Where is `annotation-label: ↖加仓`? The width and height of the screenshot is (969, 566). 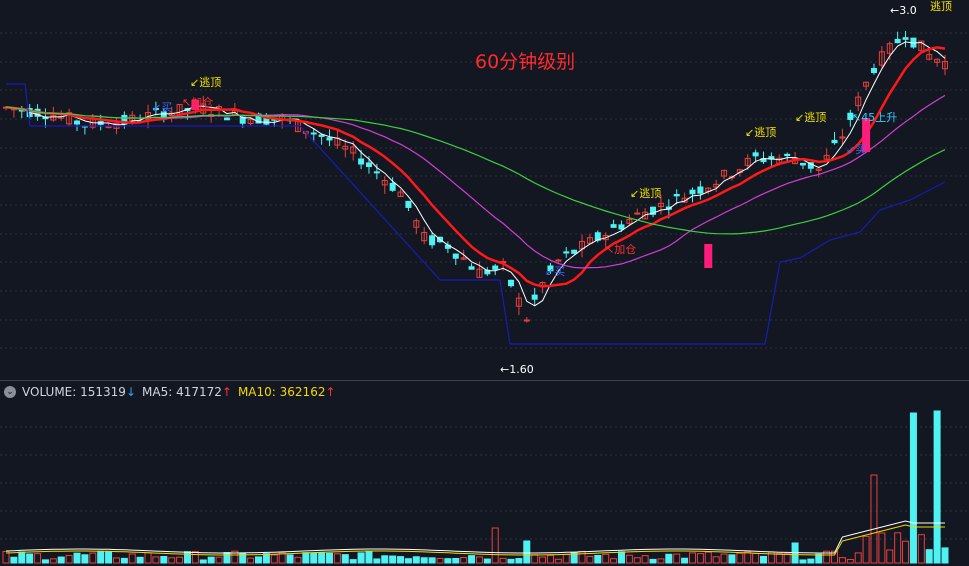
annotation-label: ↖加仓 is located at coordinates (620, 249).